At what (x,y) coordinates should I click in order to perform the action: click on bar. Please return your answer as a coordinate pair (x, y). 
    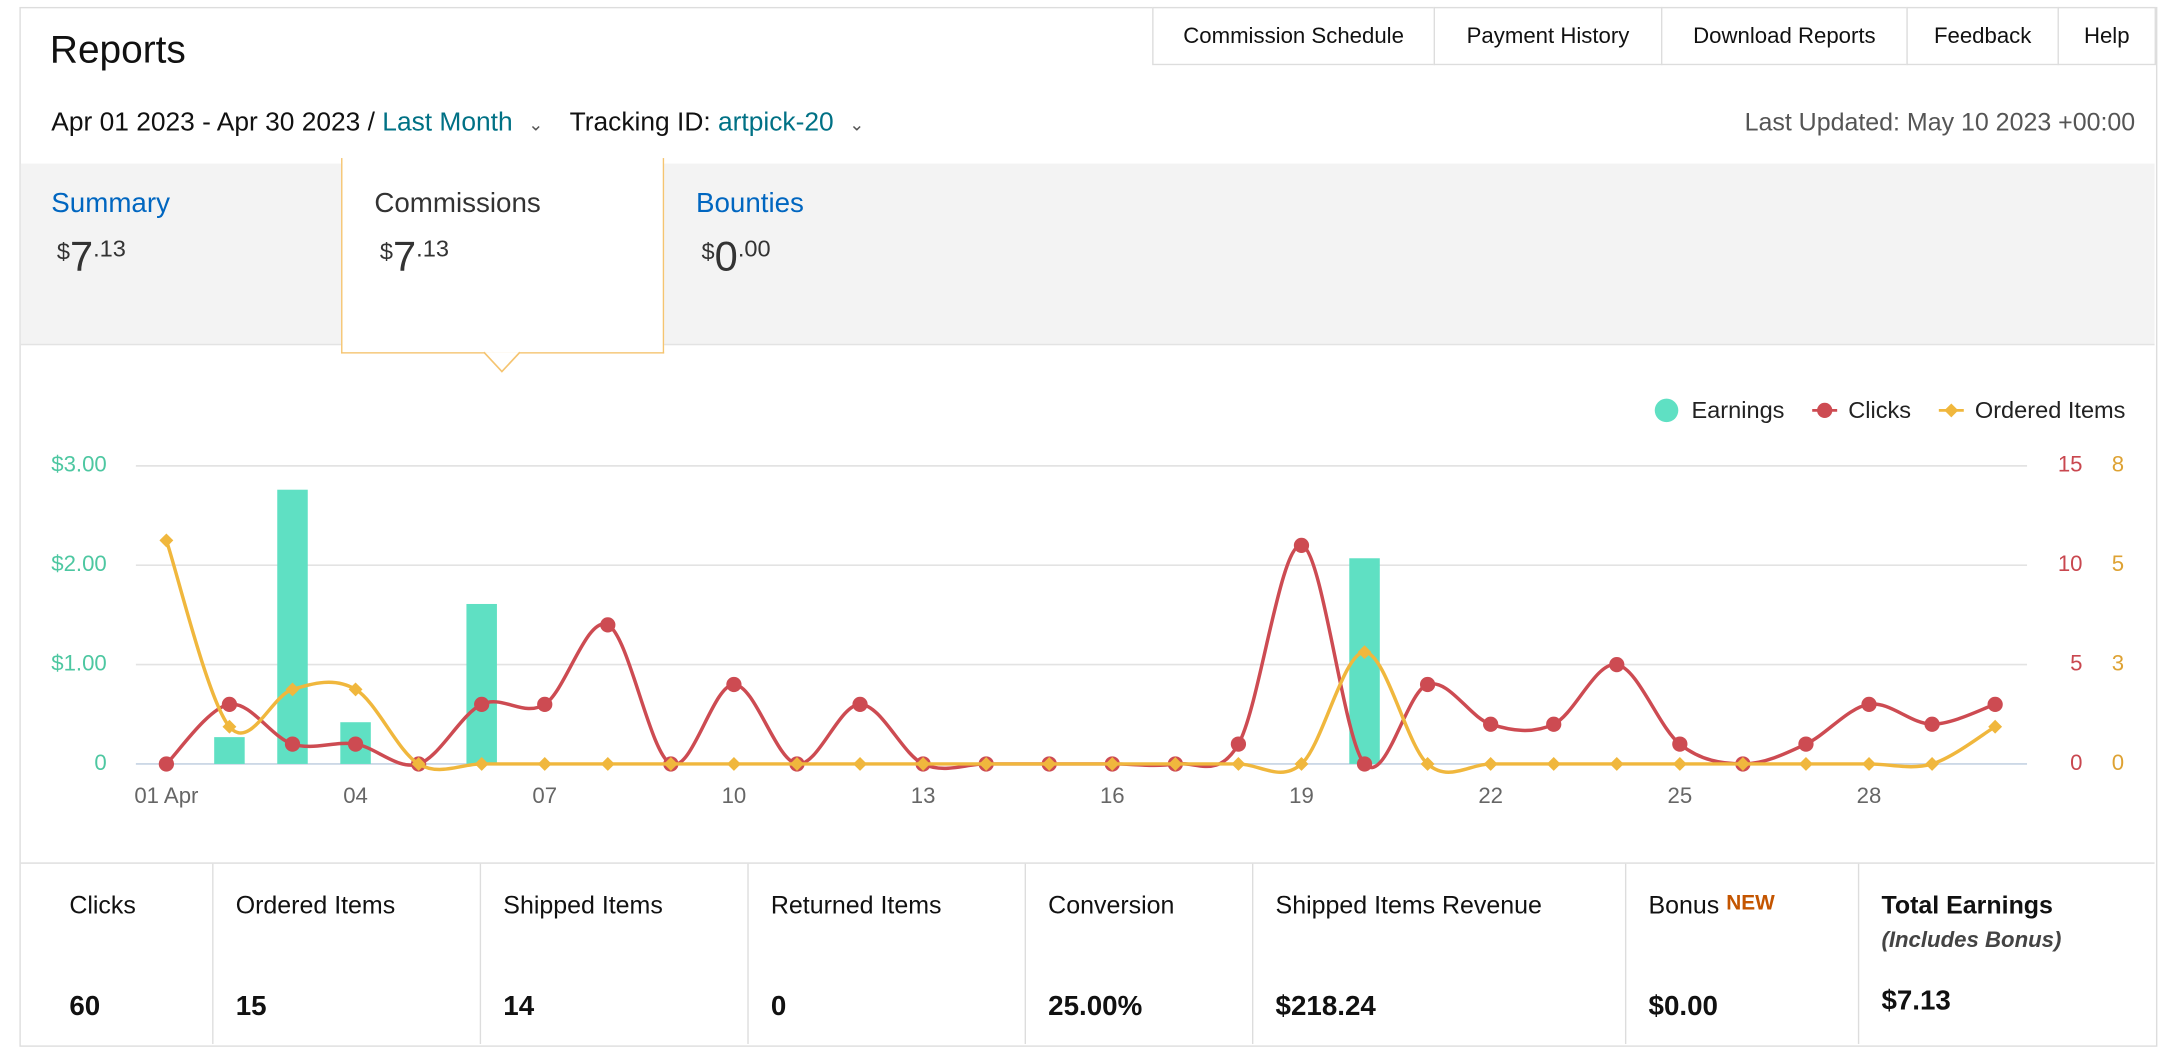
    Looking at the image, I should click on (292, 626).